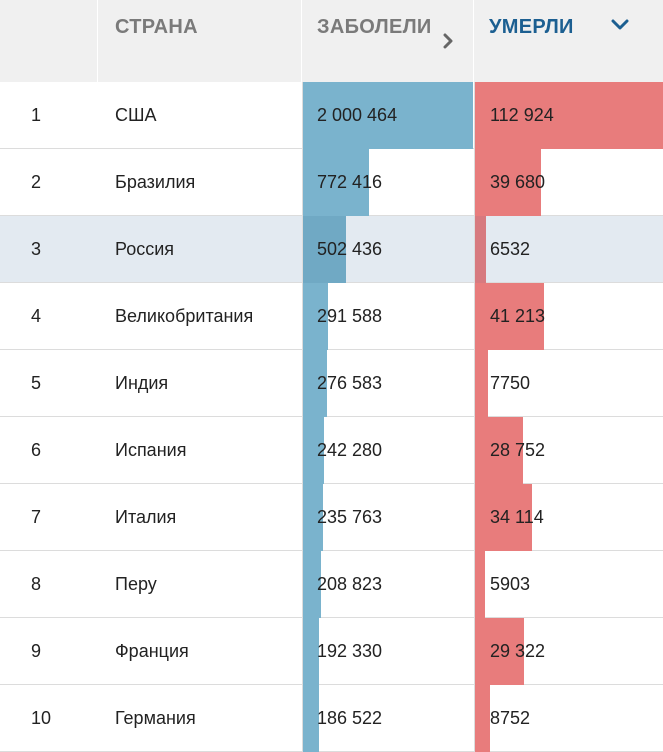 This screenshot has height=752, width=663. Describe the element at coordinates (518, 651) in the screenshot. I see `deaths-value: 29 322` at that location.